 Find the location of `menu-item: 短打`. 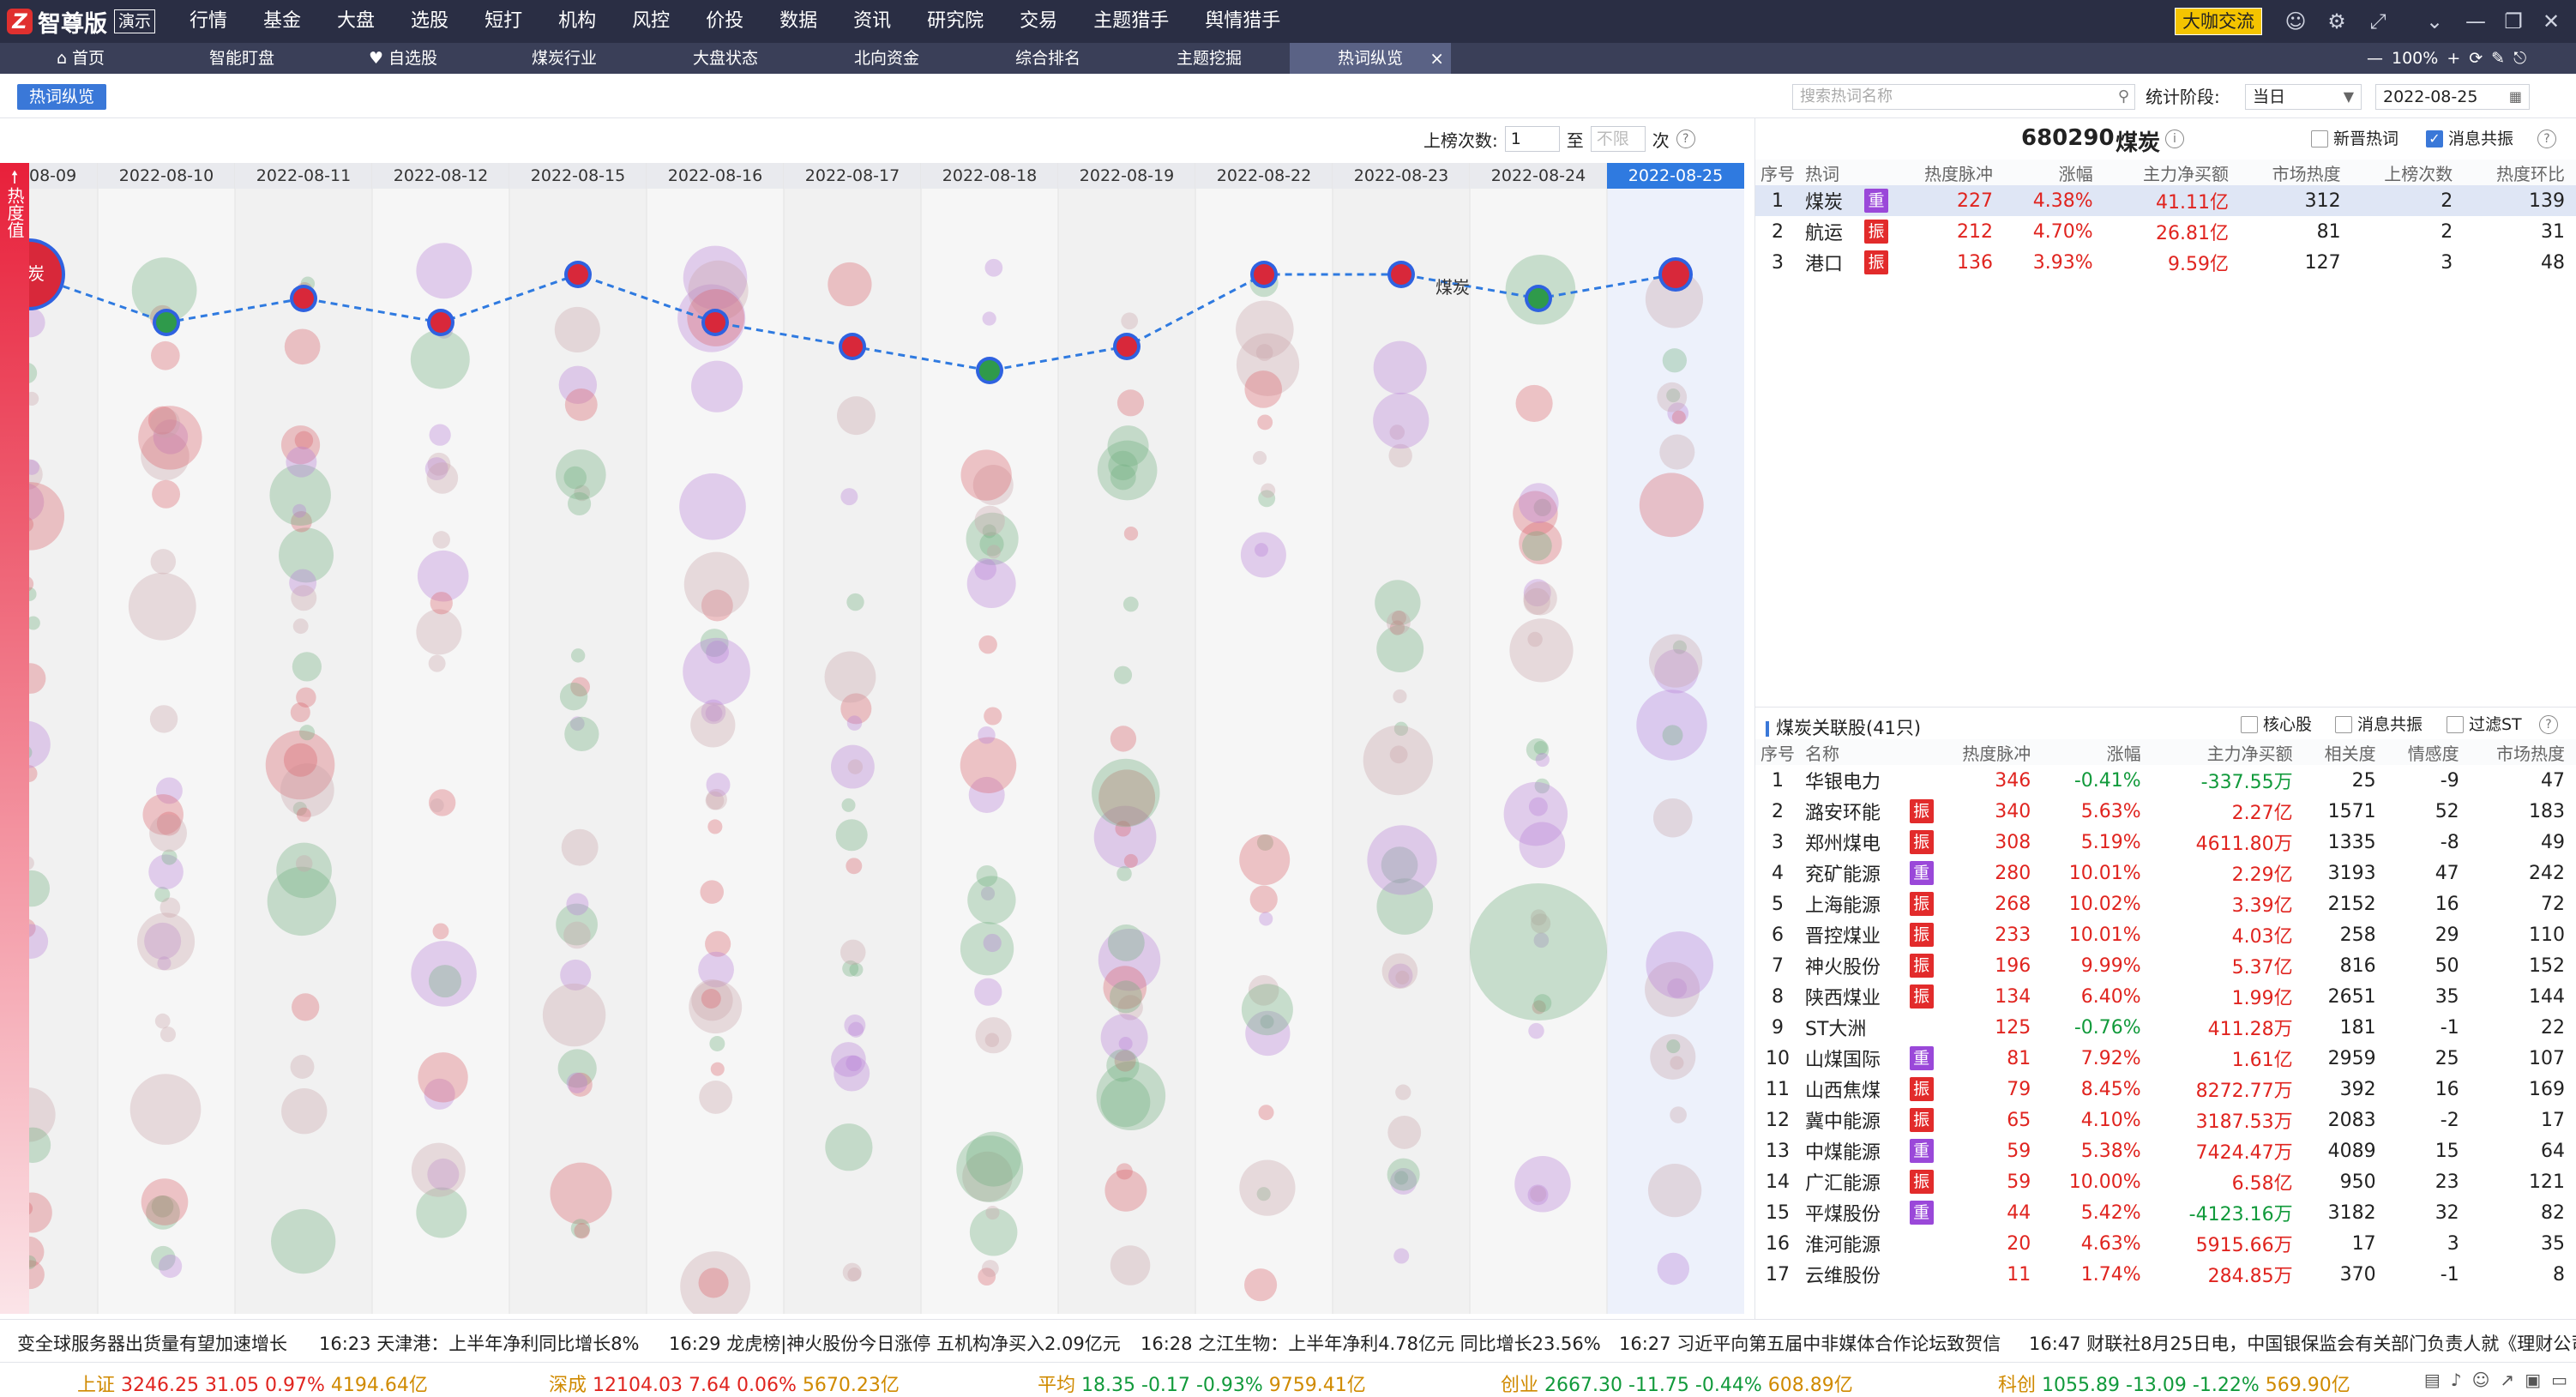

menu-item: 短打 is located at coordinates (504, 21).